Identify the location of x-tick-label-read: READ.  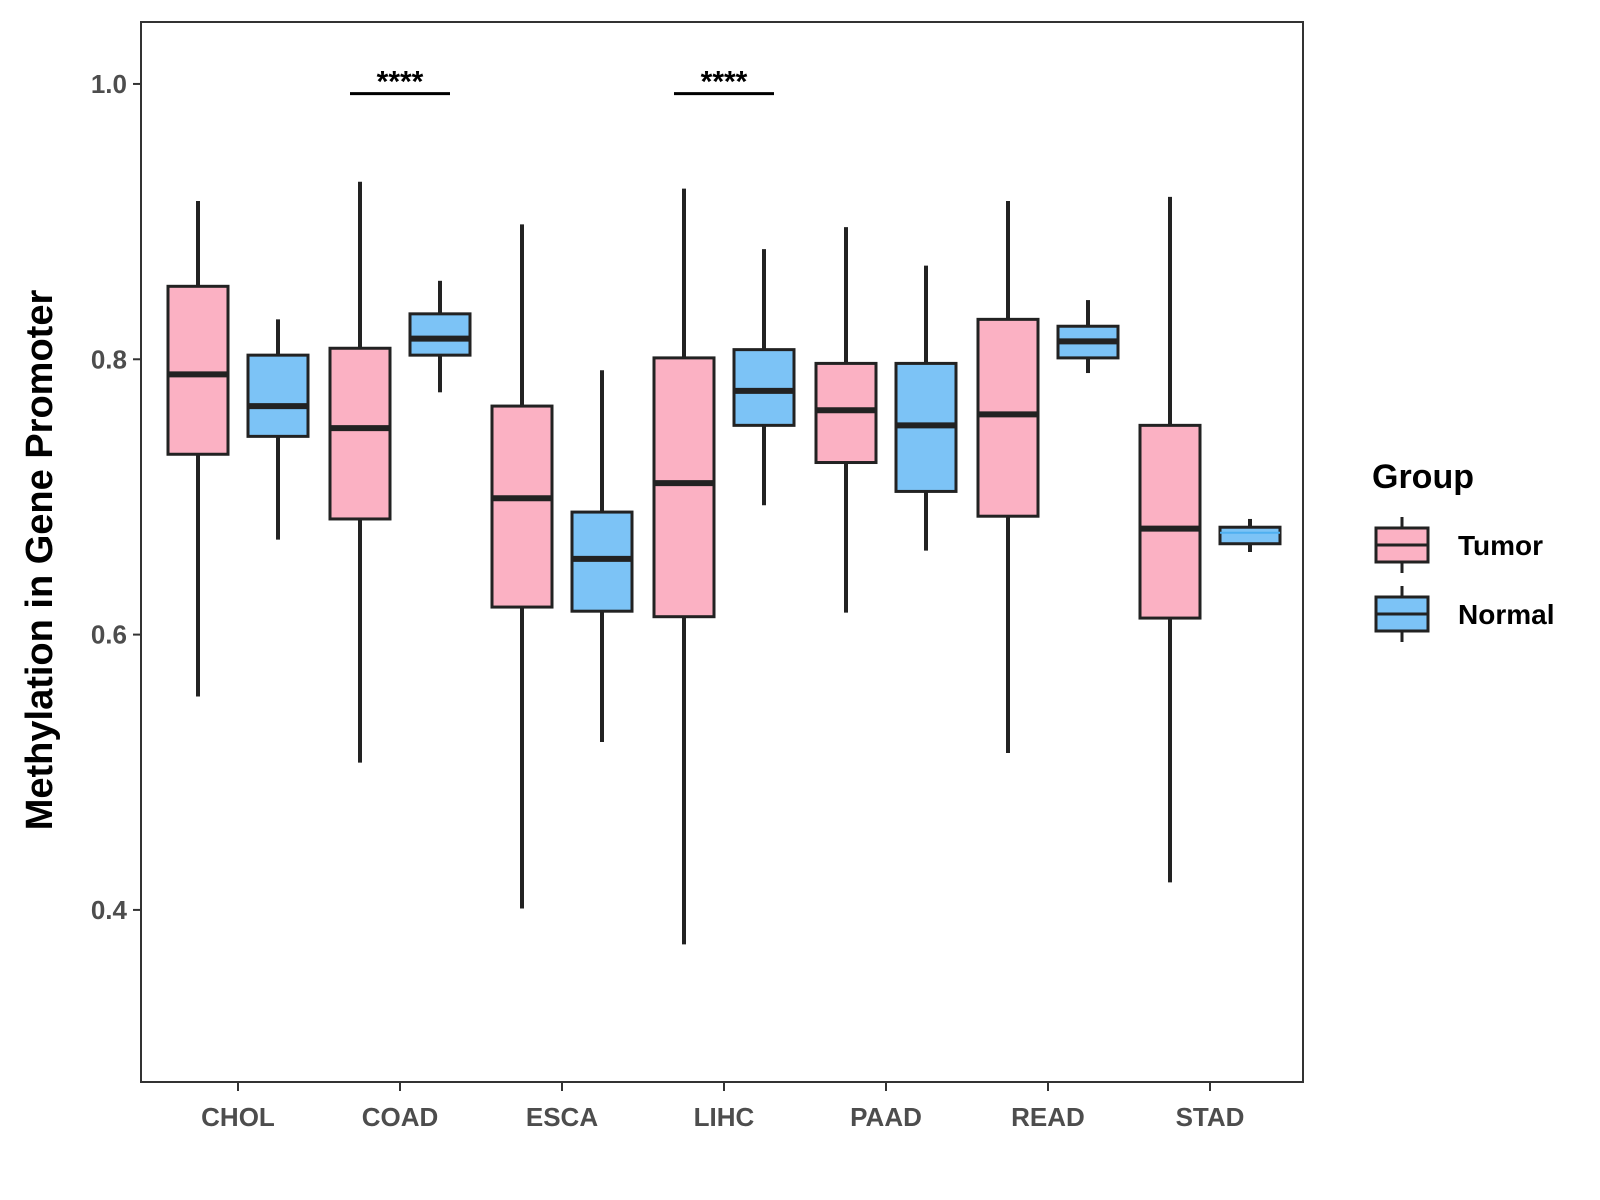
(1048, 1117).